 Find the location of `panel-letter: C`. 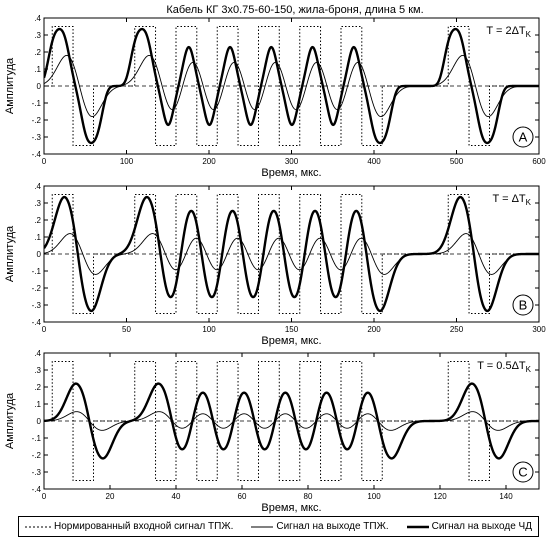

panel-letter: C is located at coordinates (522, 472).